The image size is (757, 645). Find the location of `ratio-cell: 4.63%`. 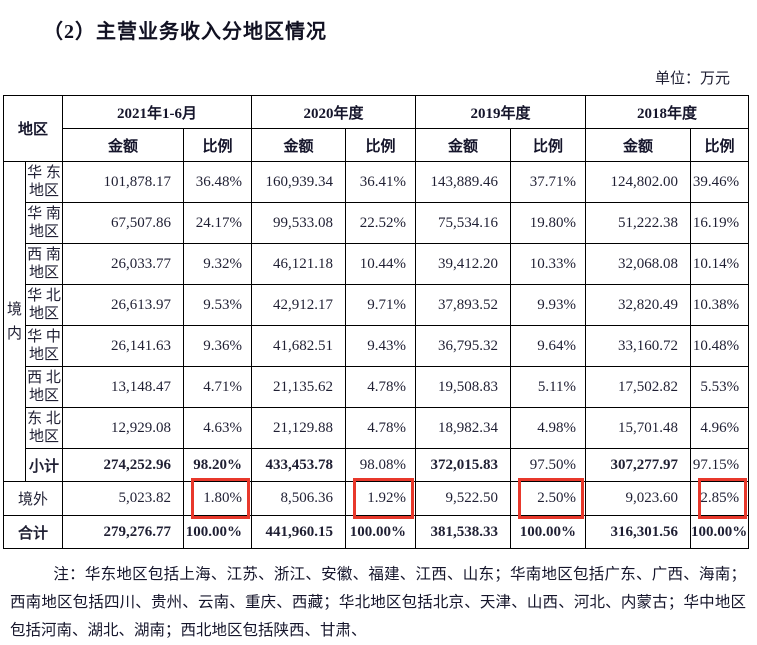

ratio-cell: 4.63% is located at coordinates (218, 428).